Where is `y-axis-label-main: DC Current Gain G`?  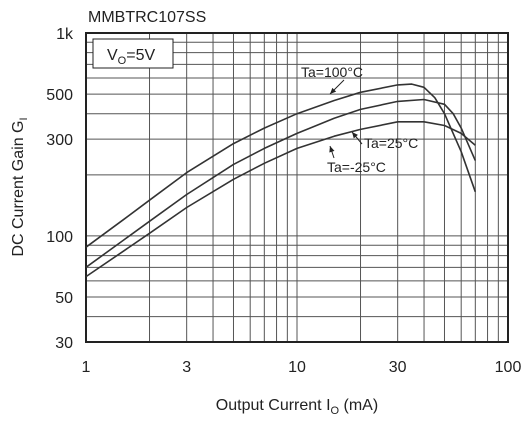 y-axis-label-main: DC Current Gain G is located at coordinates (18, 189).